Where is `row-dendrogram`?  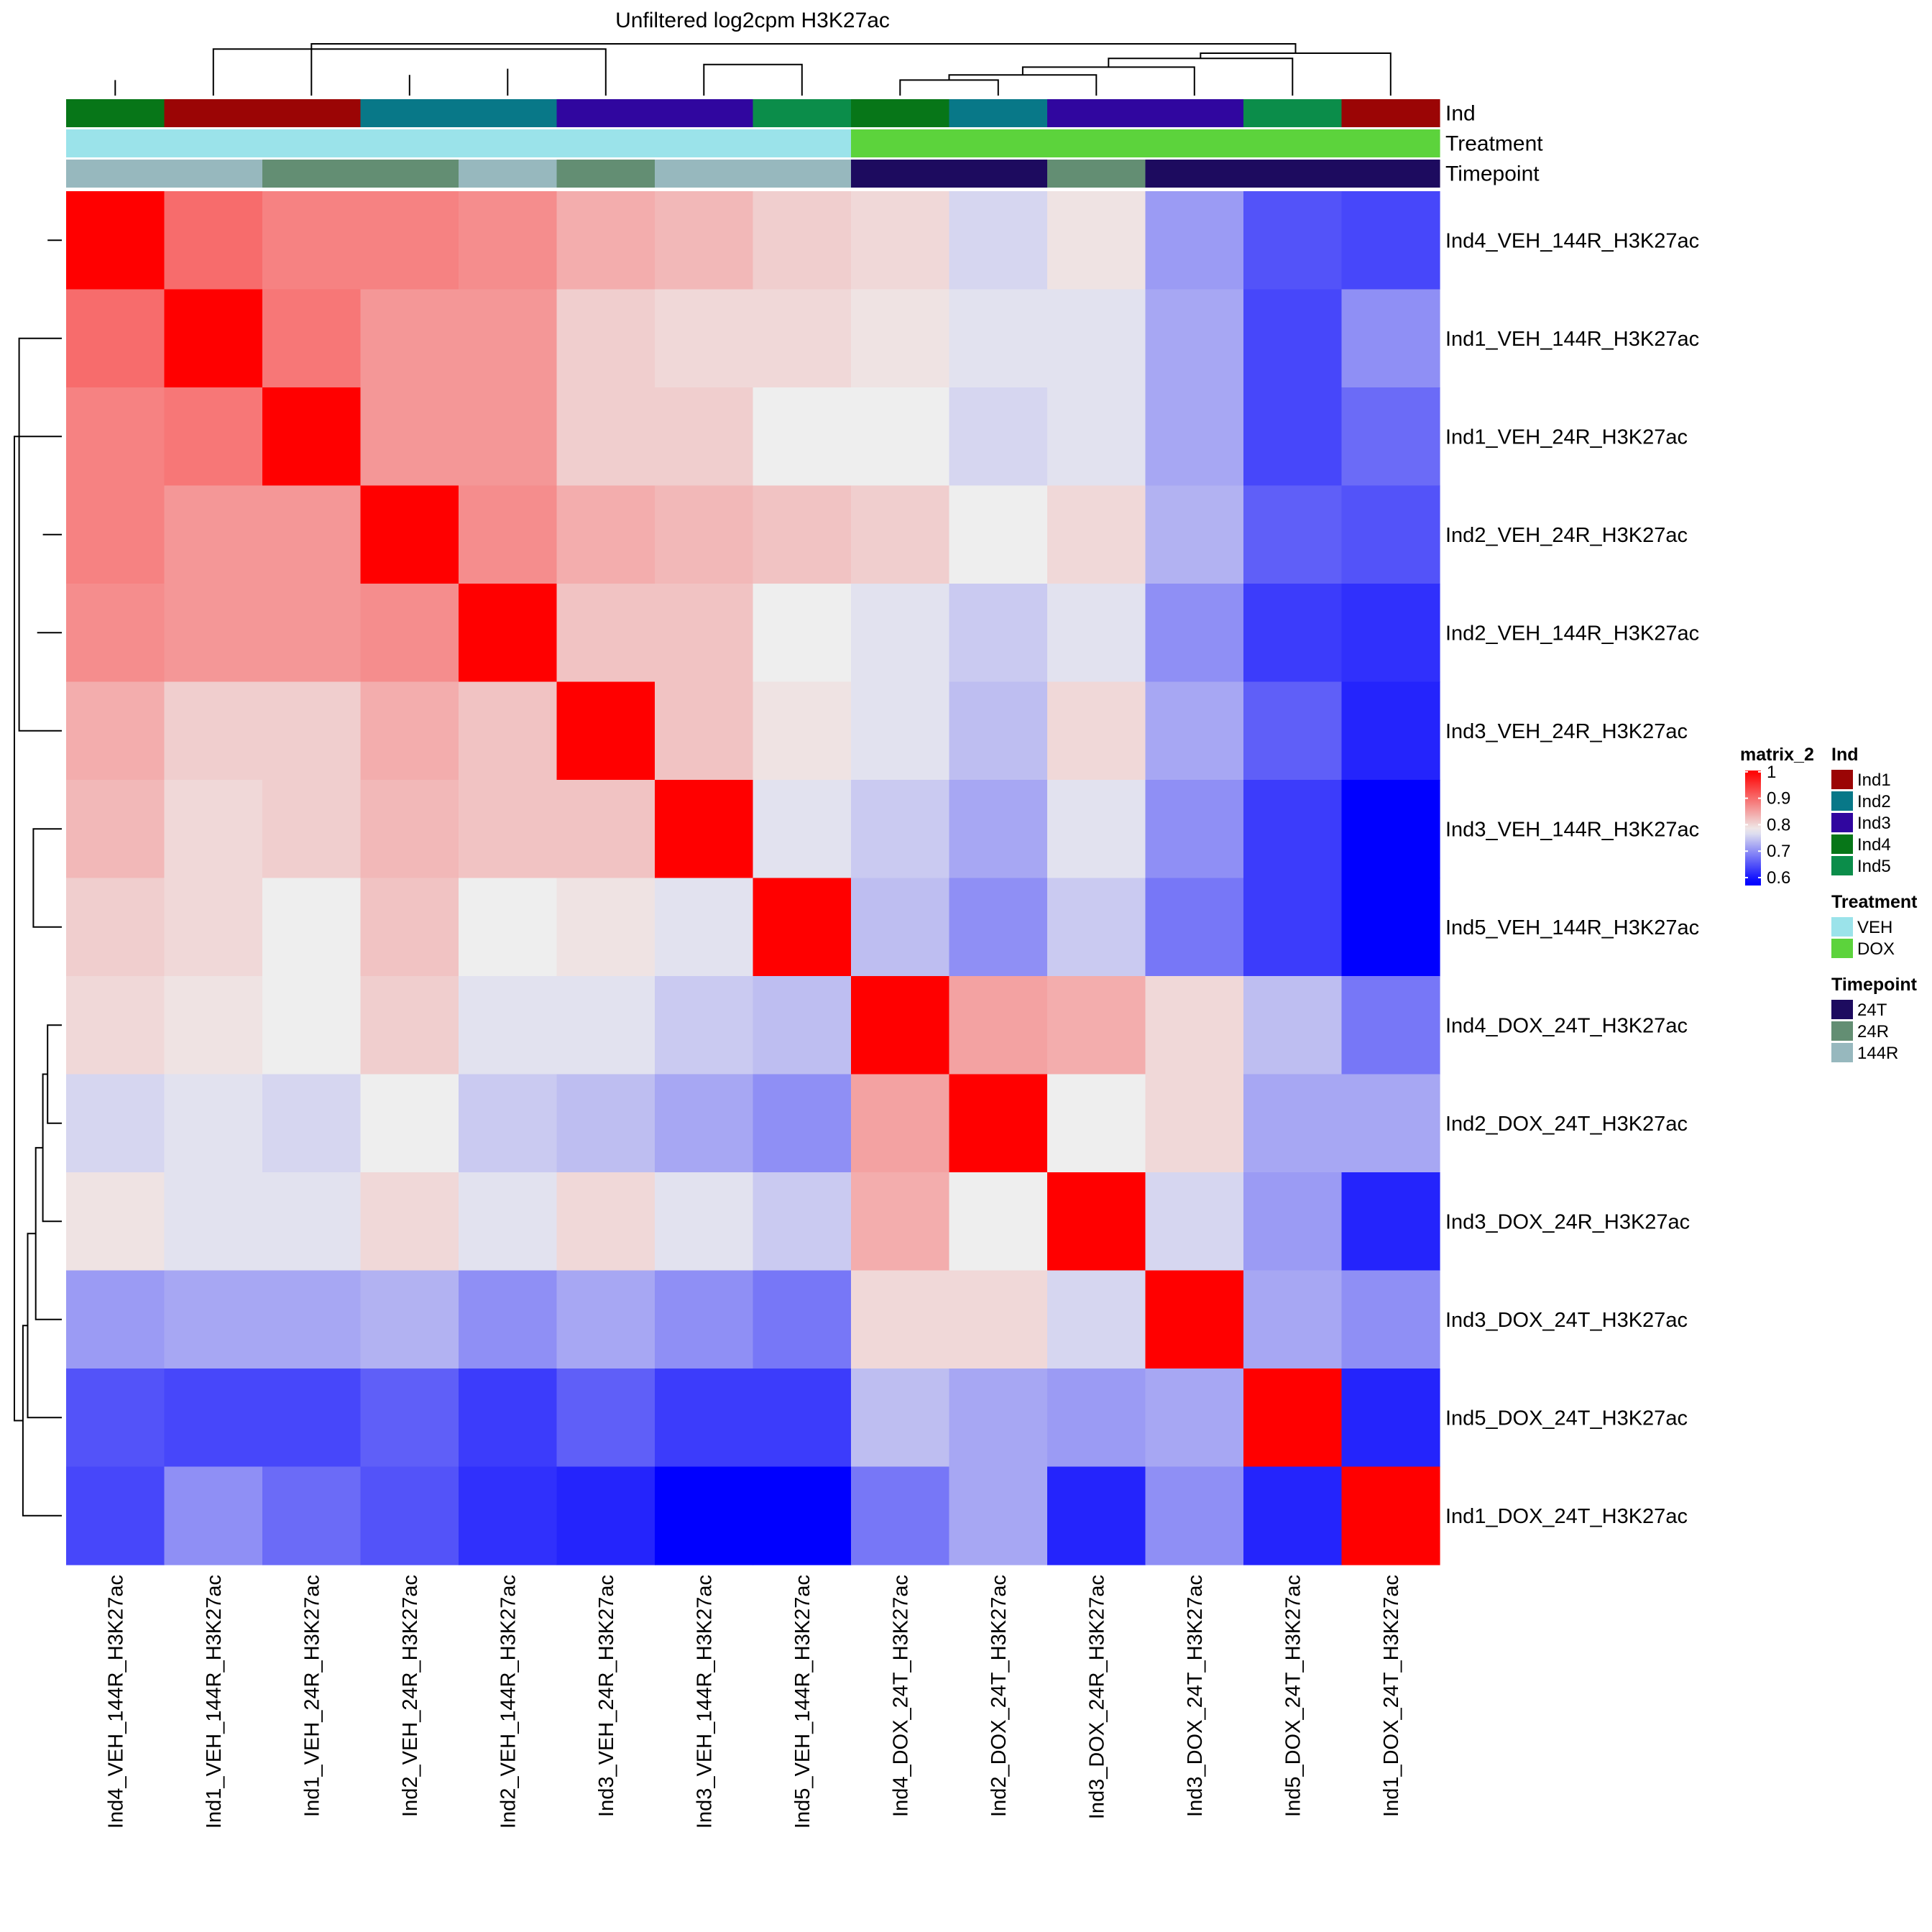
row-dendrogram is located at coordinates (38, 878).